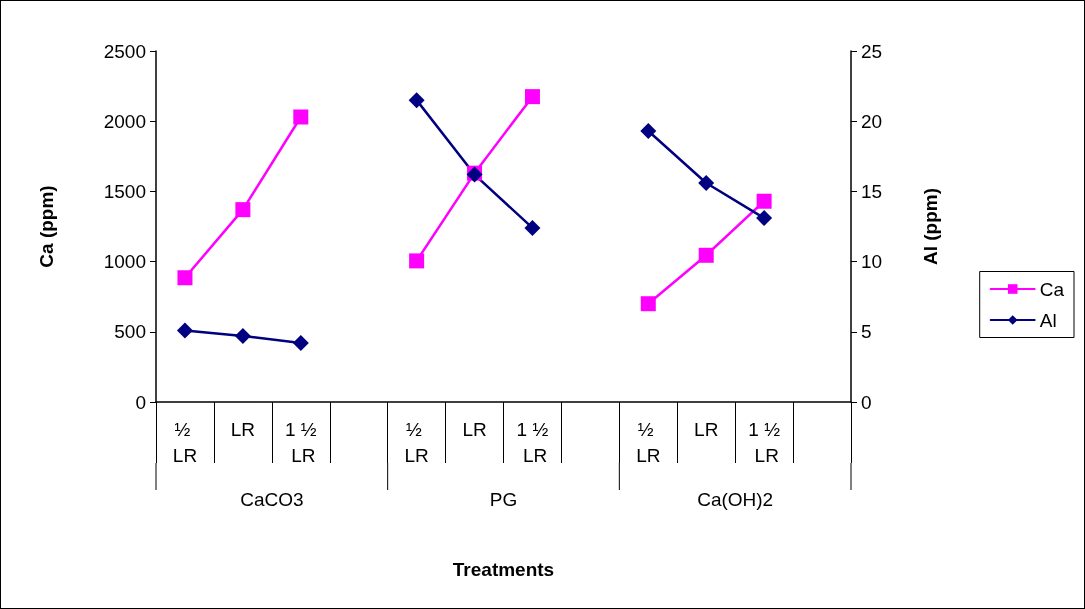 The height and width of the screenshot is (609, 1085). I want to click on y-tick-label: 2500, so click(124, 51).